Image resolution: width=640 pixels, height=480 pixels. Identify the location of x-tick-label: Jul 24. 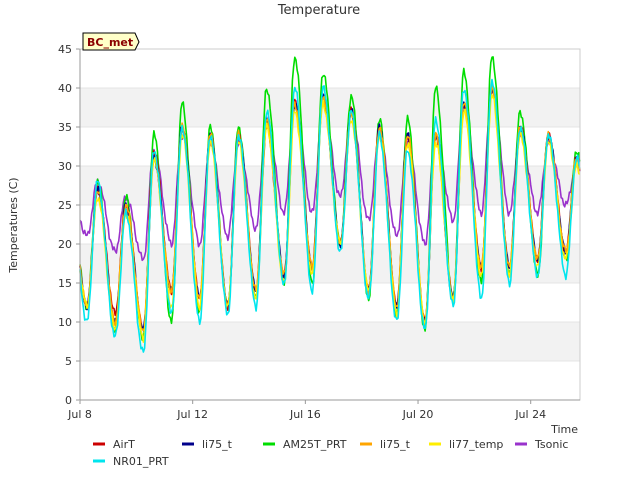
(530, 414).